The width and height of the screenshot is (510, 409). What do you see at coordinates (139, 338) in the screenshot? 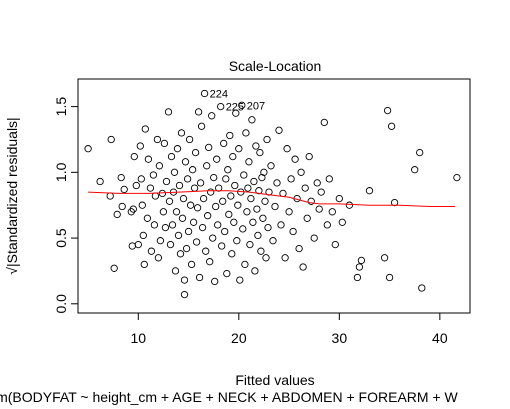
I see `x-tick-label: 10` at bounding box center [139, 338].